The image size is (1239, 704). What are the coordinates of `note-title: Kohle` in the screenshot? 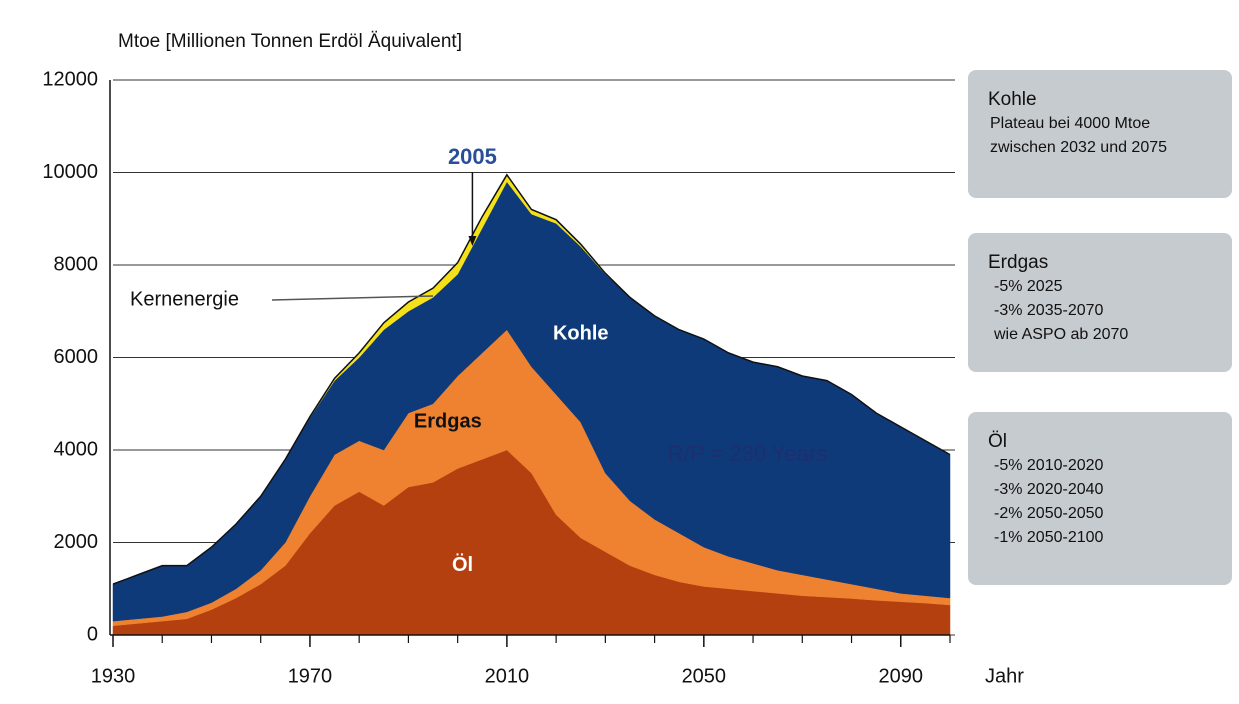 It's located at (1012, 99).